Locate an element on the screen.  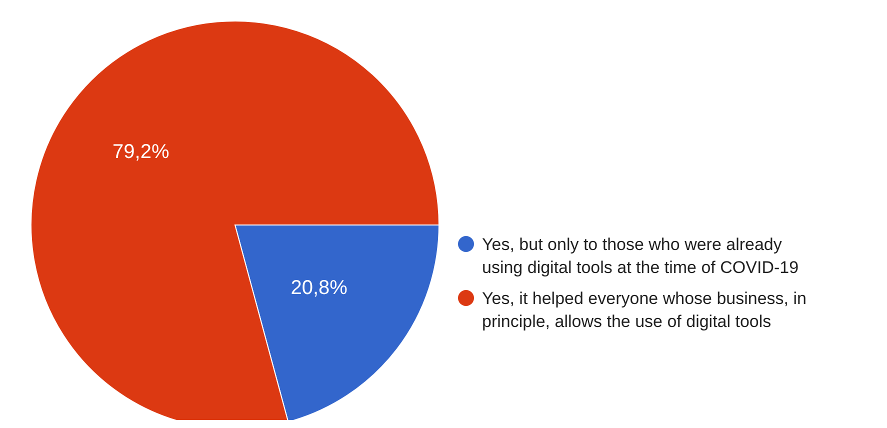
legend-label: Yes, it helped everyone whose business, in principle, allows the use of digital tools is located at coordinates (645, 310).